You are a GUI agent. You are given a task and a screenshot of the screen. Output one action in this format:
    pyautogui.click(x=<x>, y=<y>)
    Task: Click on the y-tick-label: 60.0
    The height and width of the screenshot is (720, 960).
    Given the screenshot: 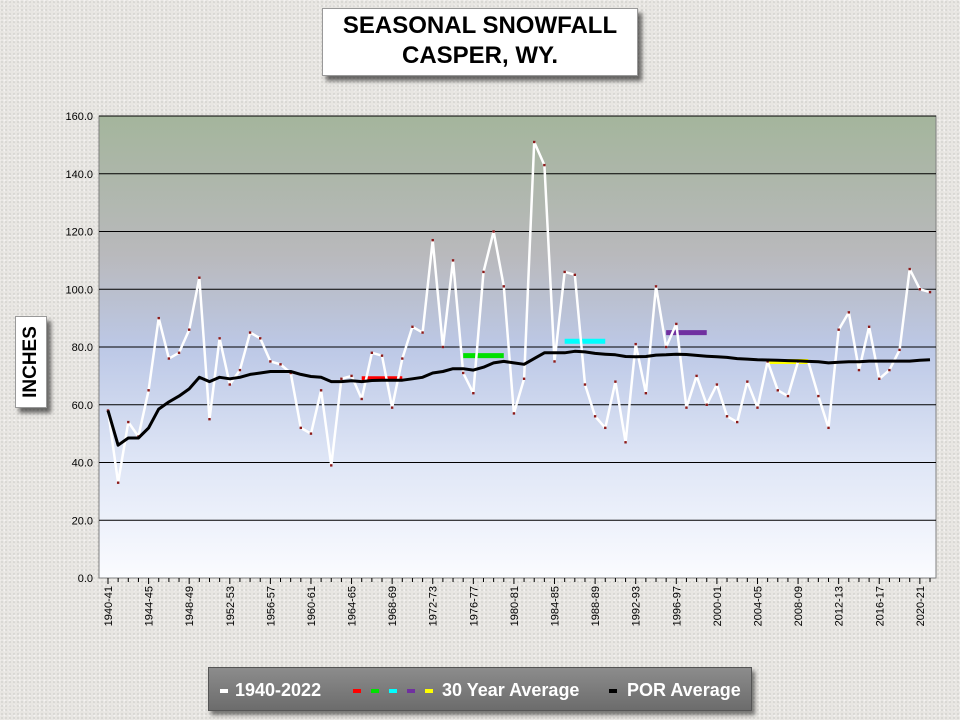 What is the action you would take?
    pyautogui.click(x=82, y=406)
    